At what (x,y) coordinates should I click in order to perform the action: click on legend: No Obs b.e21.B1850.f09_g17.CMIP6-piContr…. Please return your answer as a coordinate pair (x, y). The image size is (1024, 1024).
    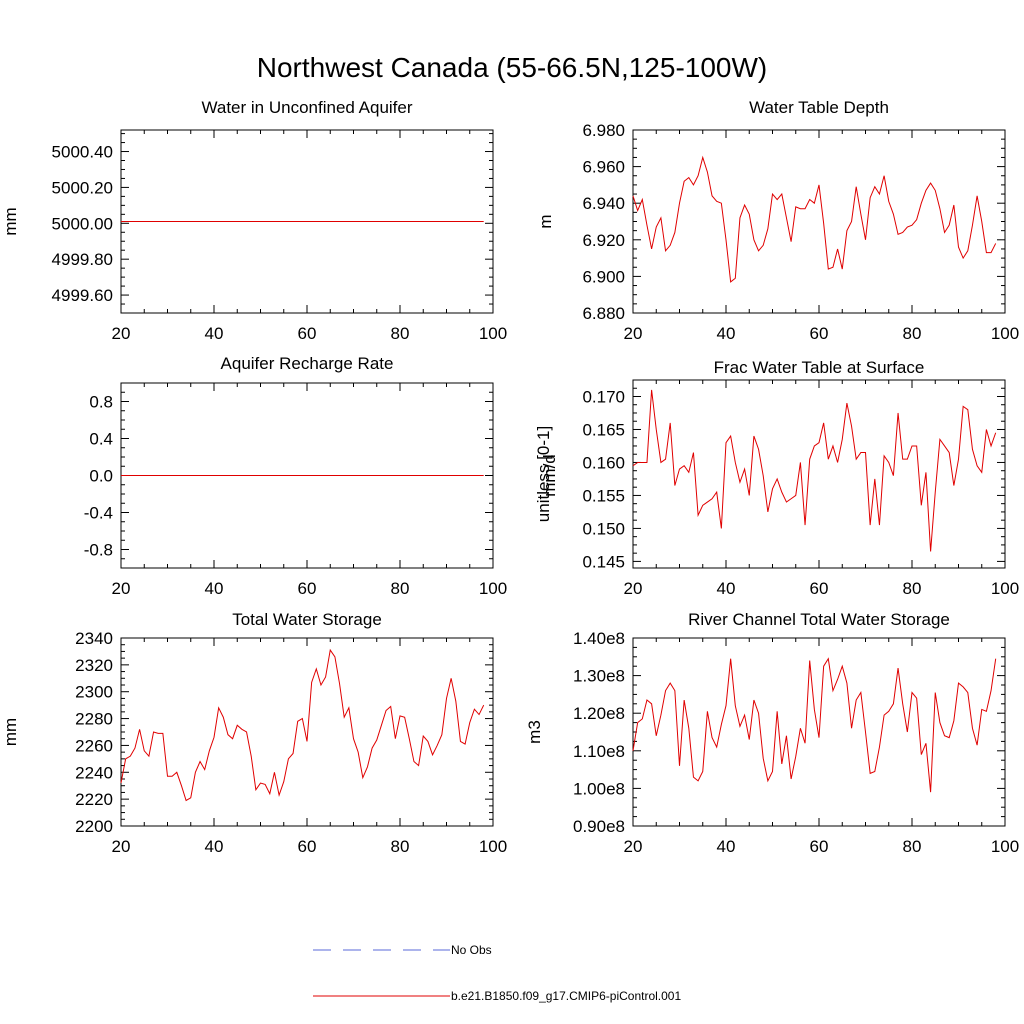
    Looking at the image, I should click on (497, 973).